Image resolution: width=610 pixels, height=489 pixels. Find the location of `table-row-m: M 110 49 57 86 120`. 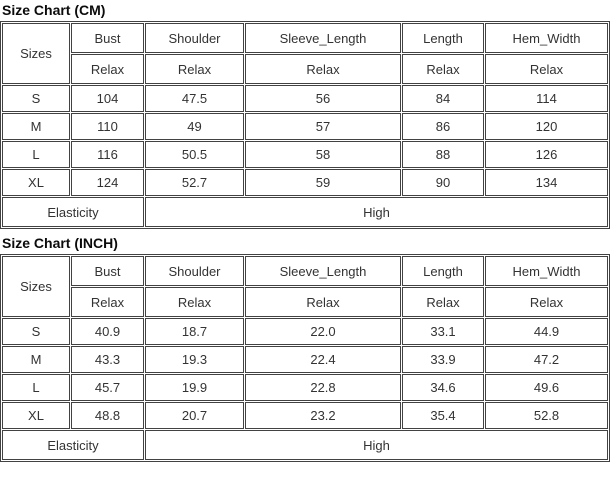

table-row-m: M 110 49 57 86 120 is located at coordinates (305, 126).